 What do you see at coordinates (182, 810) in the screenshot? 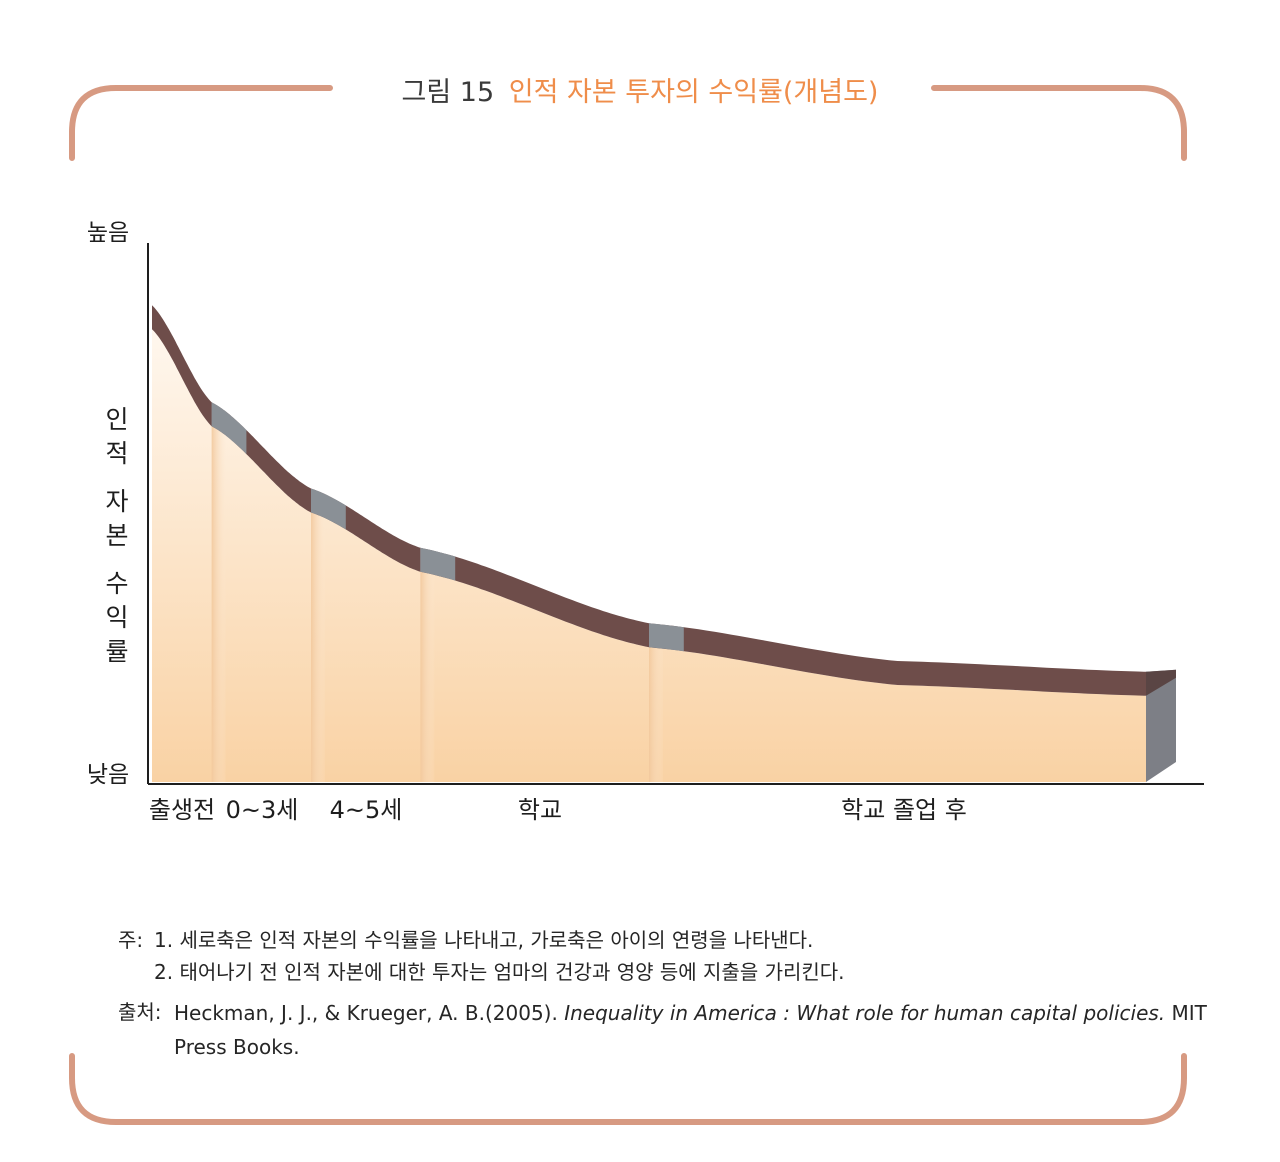
I see `x-tick-label: 출생전` at bounding box center [182, 810].